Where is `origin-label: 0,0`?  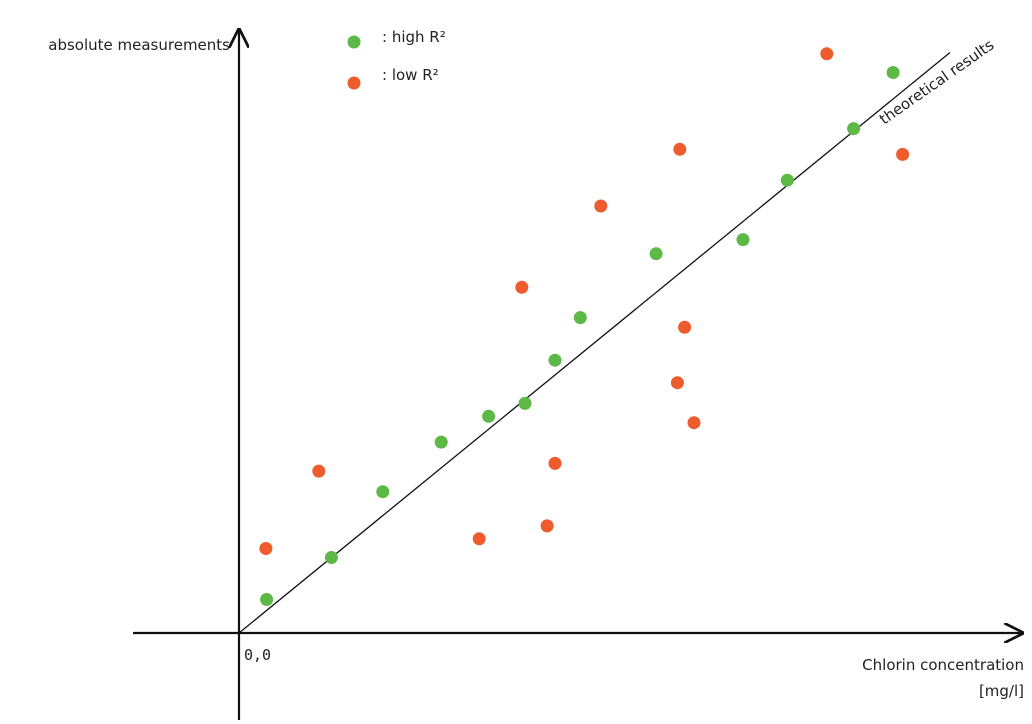
origin-label: 0,0 is located at coordinates (257, 655).